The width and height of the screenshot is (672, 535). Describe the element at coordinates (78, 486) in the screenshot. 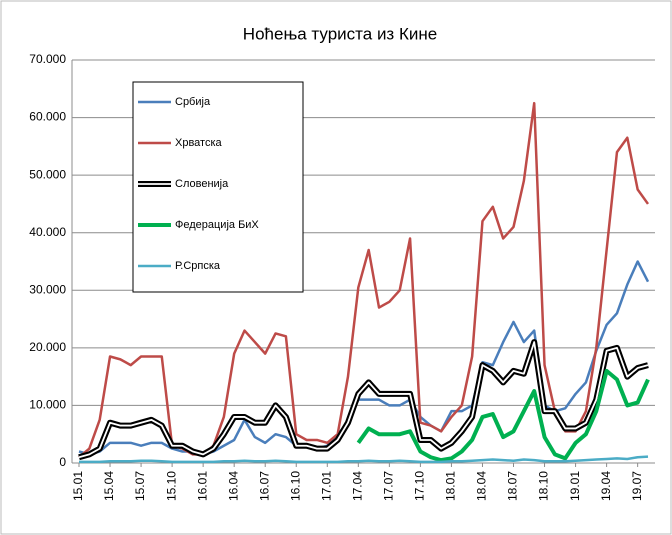

I see `x-tick-label: 15.01` at that location.